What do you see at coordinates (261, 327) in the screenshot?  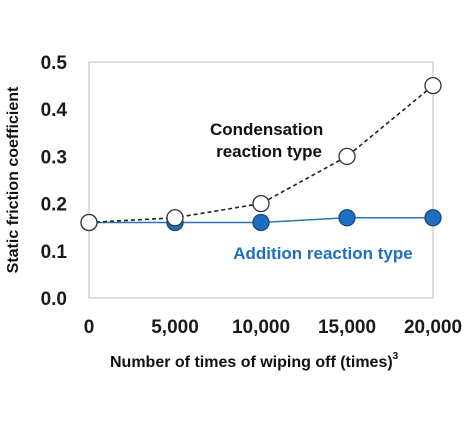 I see `x-tick-label: 10,000` at bounding box center [261, 327].